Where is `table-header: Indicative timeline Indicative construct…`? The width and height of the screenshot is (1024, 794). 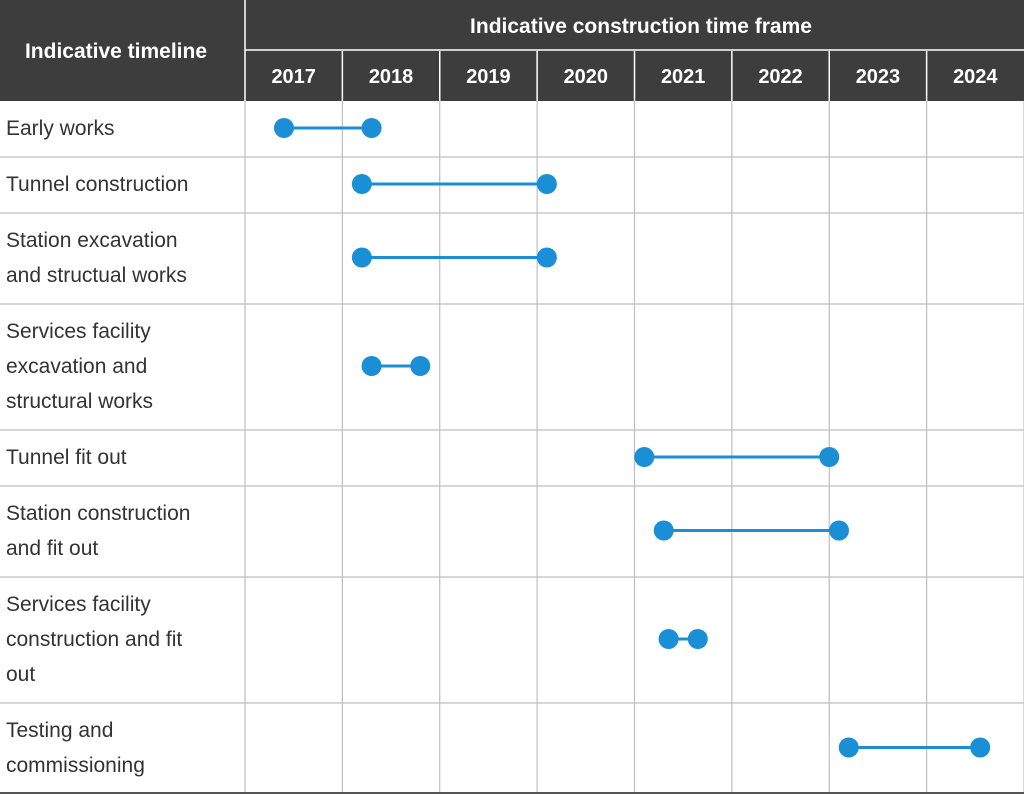 table-header: Indicative timeline Indicative construct… is located at coordinates (512, 50).